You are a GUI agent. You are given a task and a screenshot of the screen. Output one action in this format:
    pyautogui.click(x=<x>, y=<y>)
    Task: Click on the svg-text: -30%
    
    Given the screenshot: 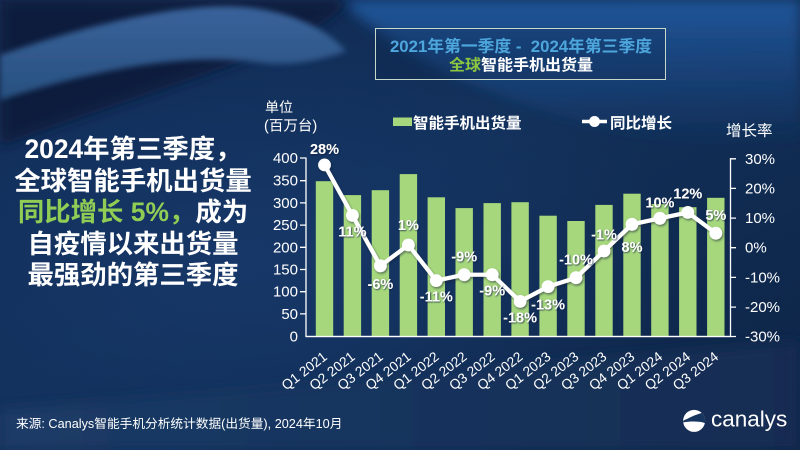 What is the action you would take?
    pyautogui.click(x=762, y=337)
    